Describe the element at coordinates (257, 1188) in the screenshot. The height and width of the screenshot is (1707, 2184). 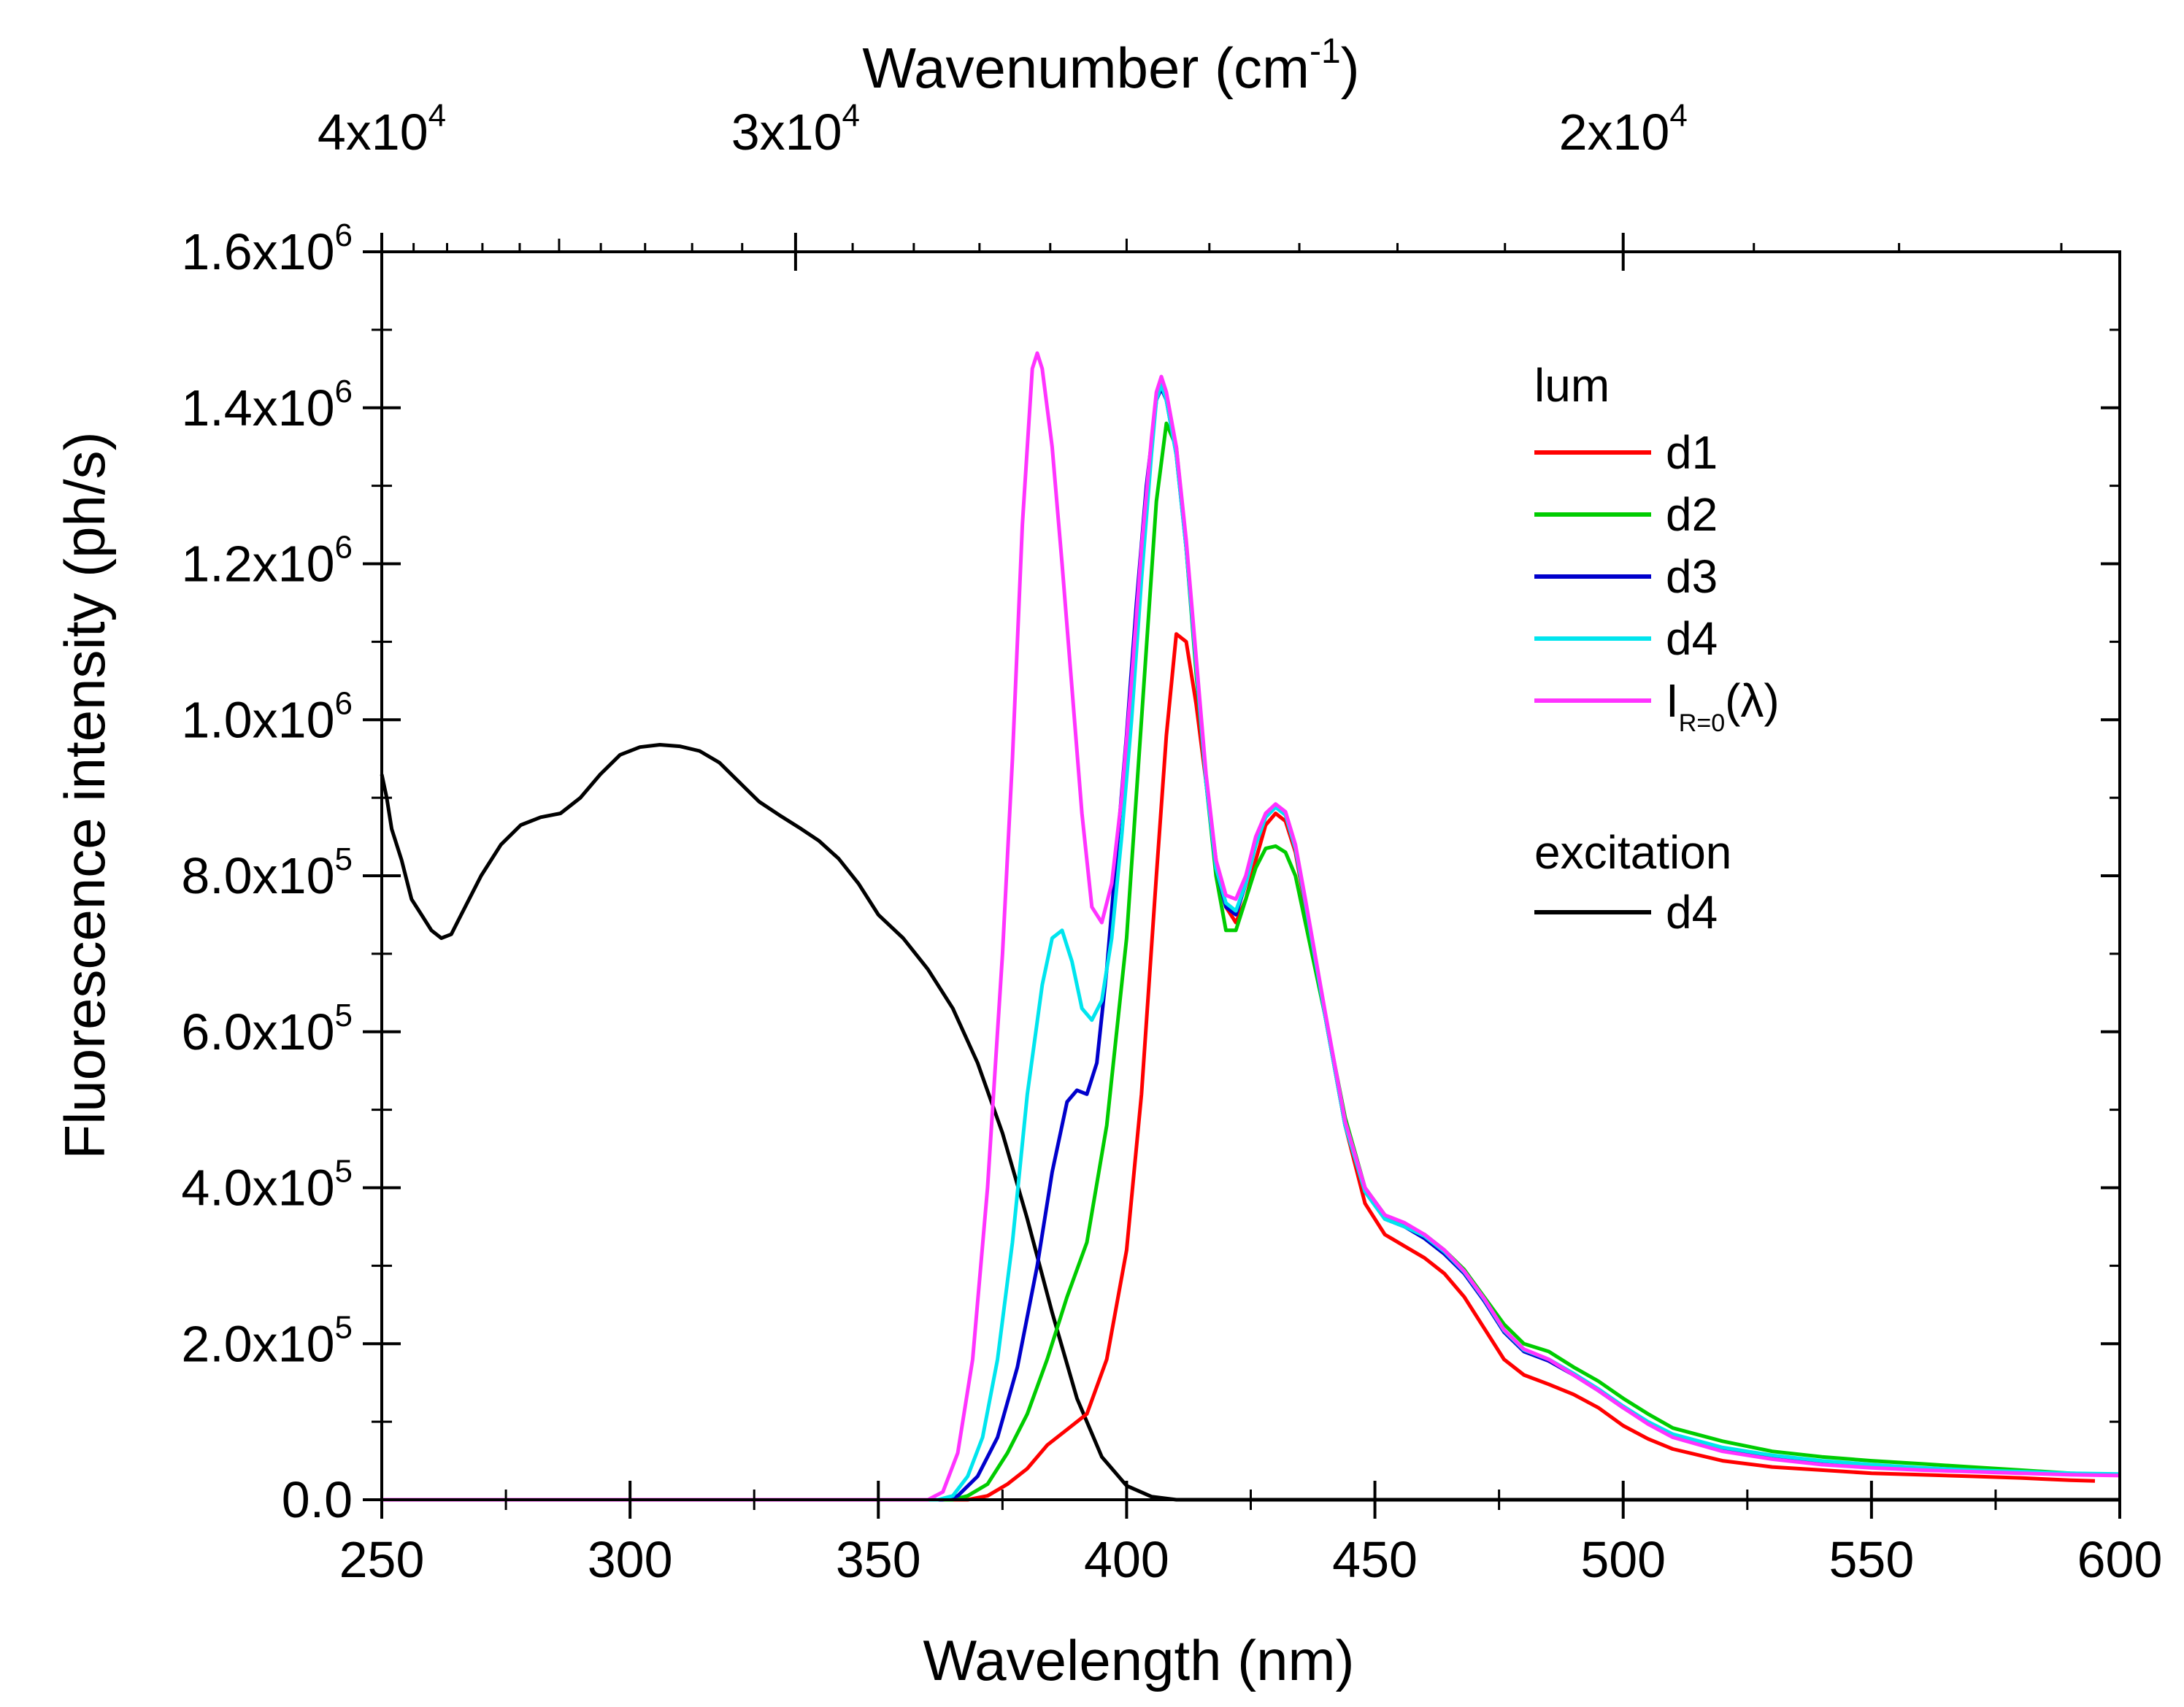
I see `y-tick-mantissa: 4.0x10` at that location.